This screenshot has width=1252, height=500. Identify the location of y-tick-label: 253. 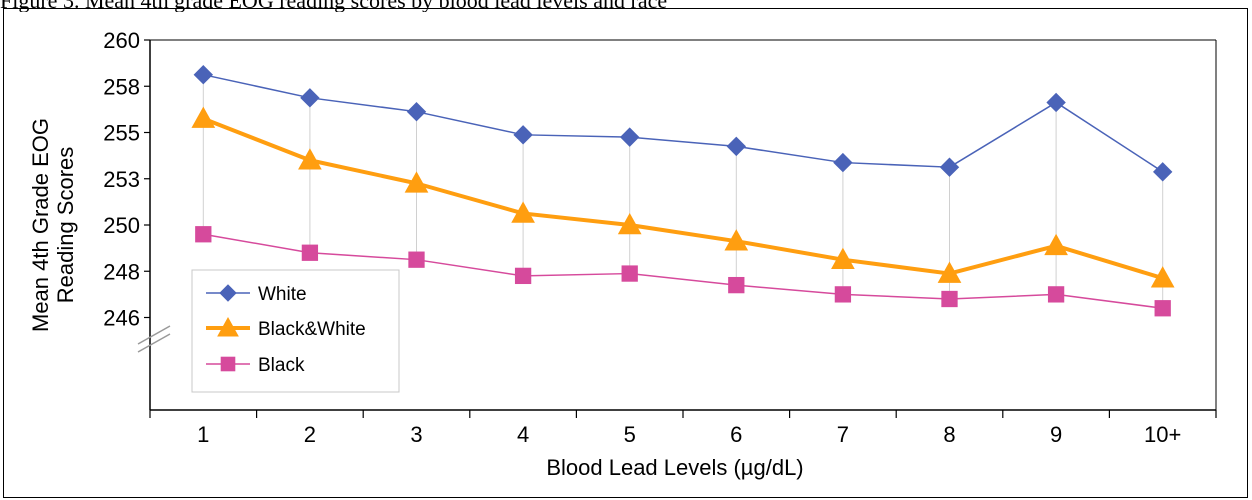
(121, 179).